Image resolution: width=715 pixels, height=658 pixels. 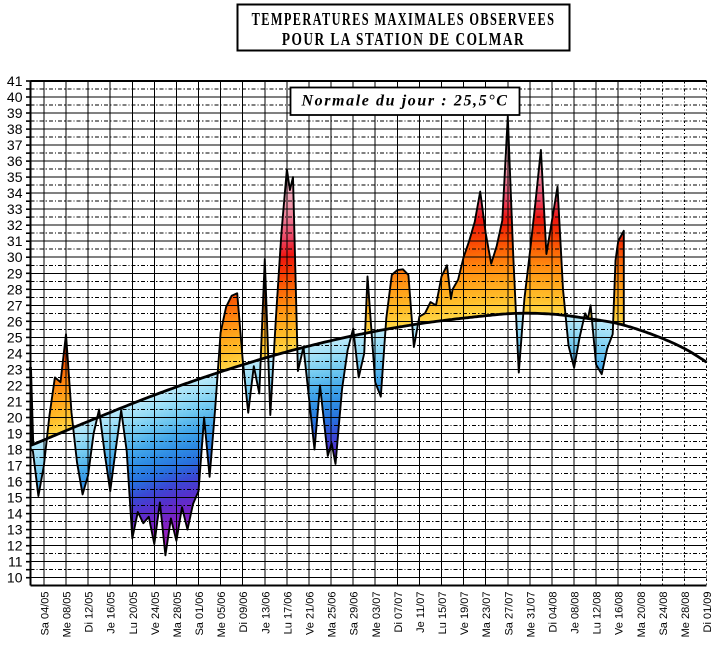 I want to click on svg-text: 14, so click(x=15, y=514).